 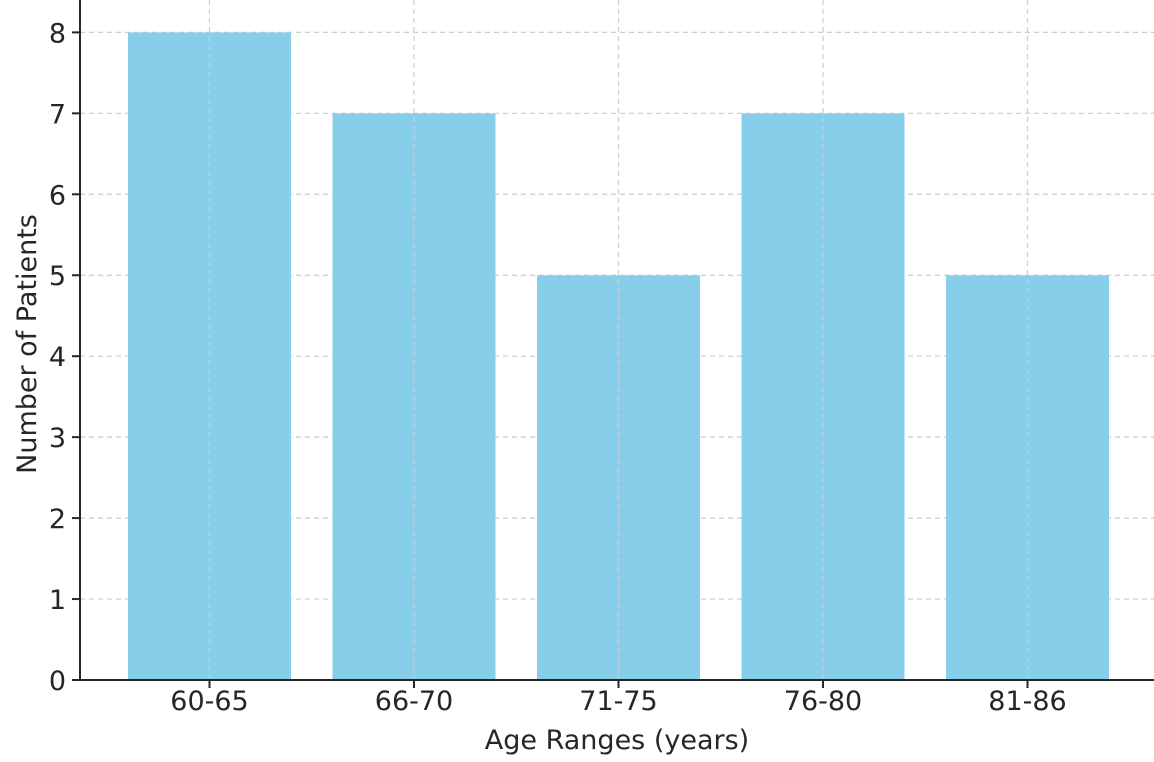 I want to click on x-tick-label: 81-86, so click(x=1027, y=701).